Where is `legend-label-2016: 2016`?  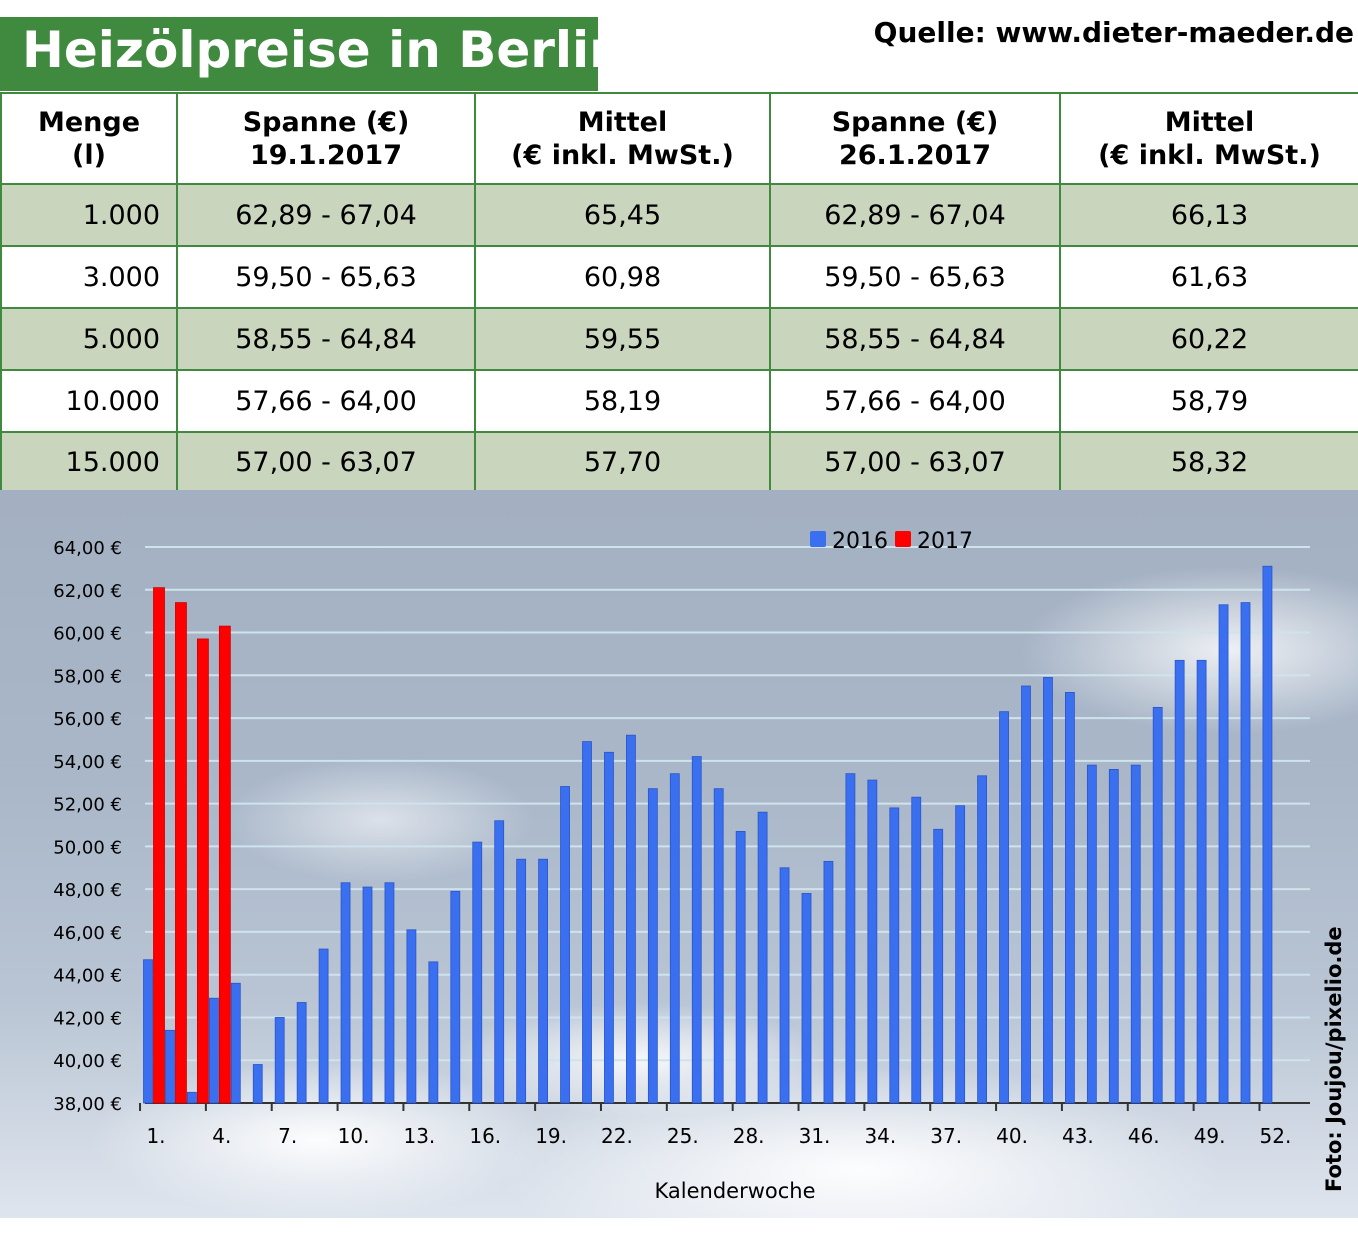 legend-label-2016: 2016 is located at coordinates (860, 541).